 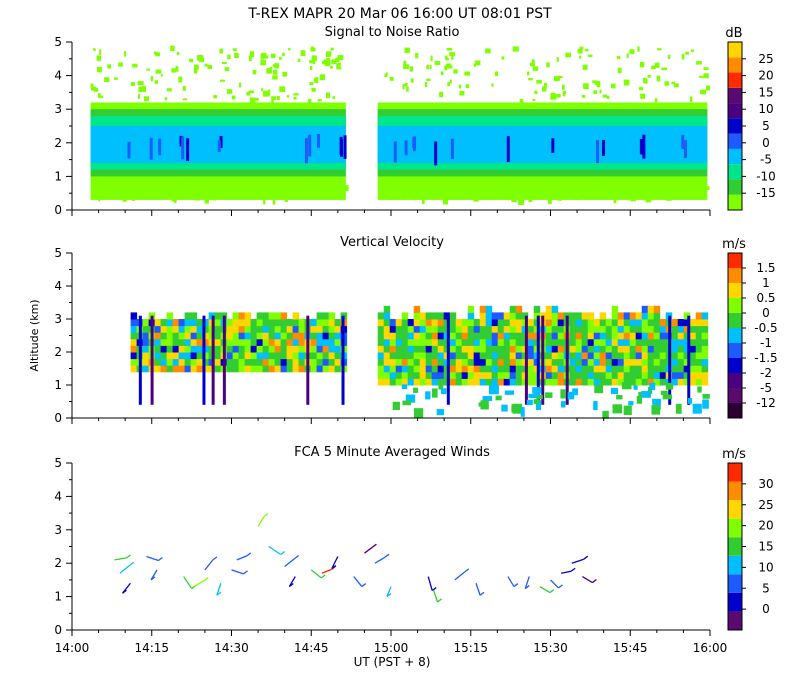 I want to click on y-tick-label: 0, so click(x=58, y=210).